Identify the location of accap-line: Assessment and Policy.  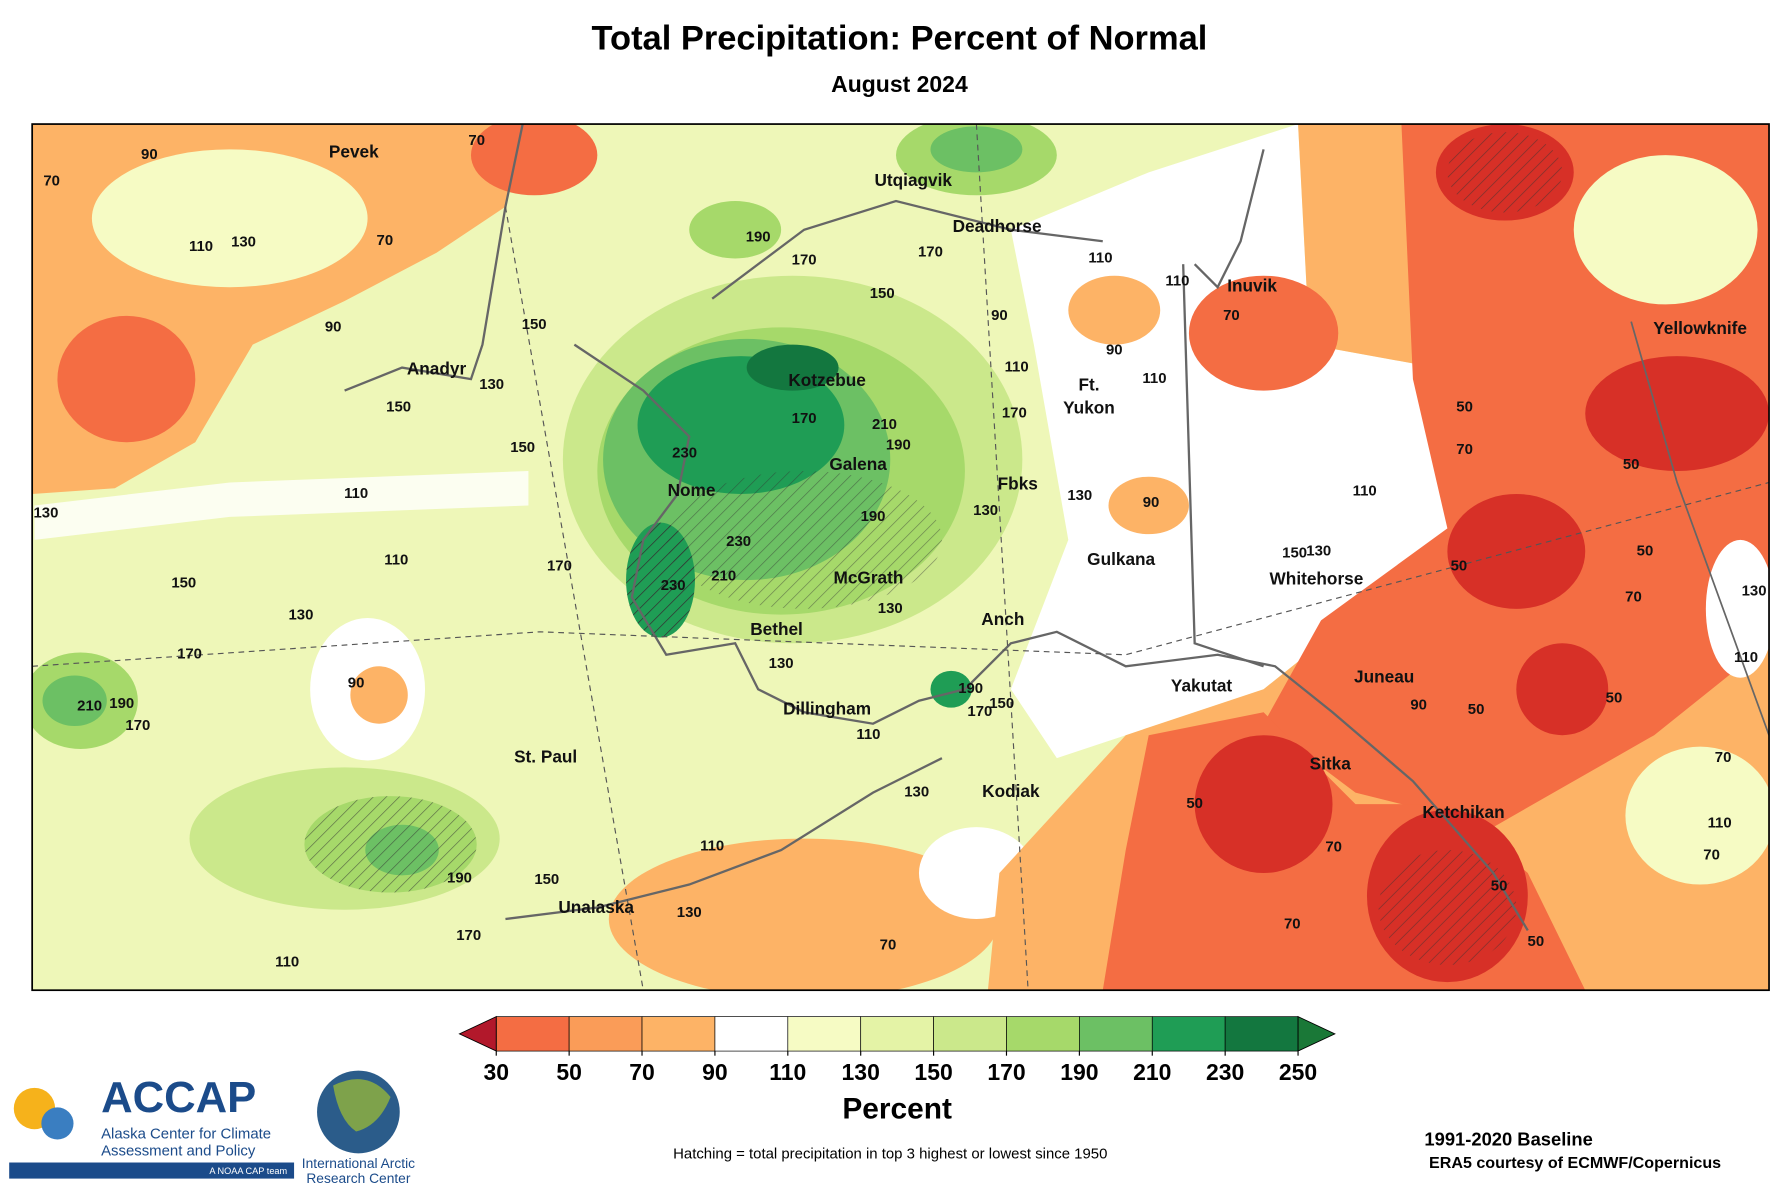
(178, 1151).